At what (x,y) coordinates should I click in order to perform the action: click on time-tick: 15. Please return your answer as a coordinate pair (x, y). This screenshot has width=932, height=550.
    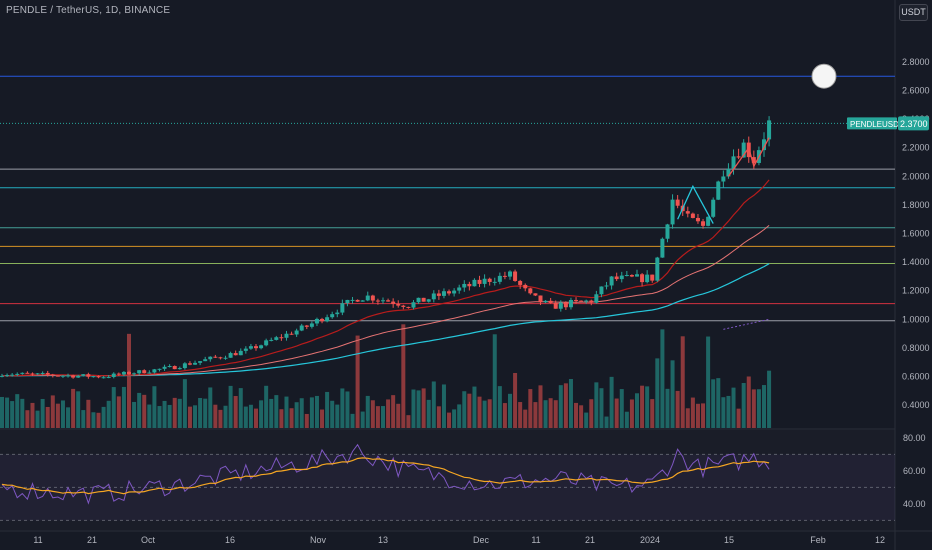
    Looking at the image, I should click on (729, 540).